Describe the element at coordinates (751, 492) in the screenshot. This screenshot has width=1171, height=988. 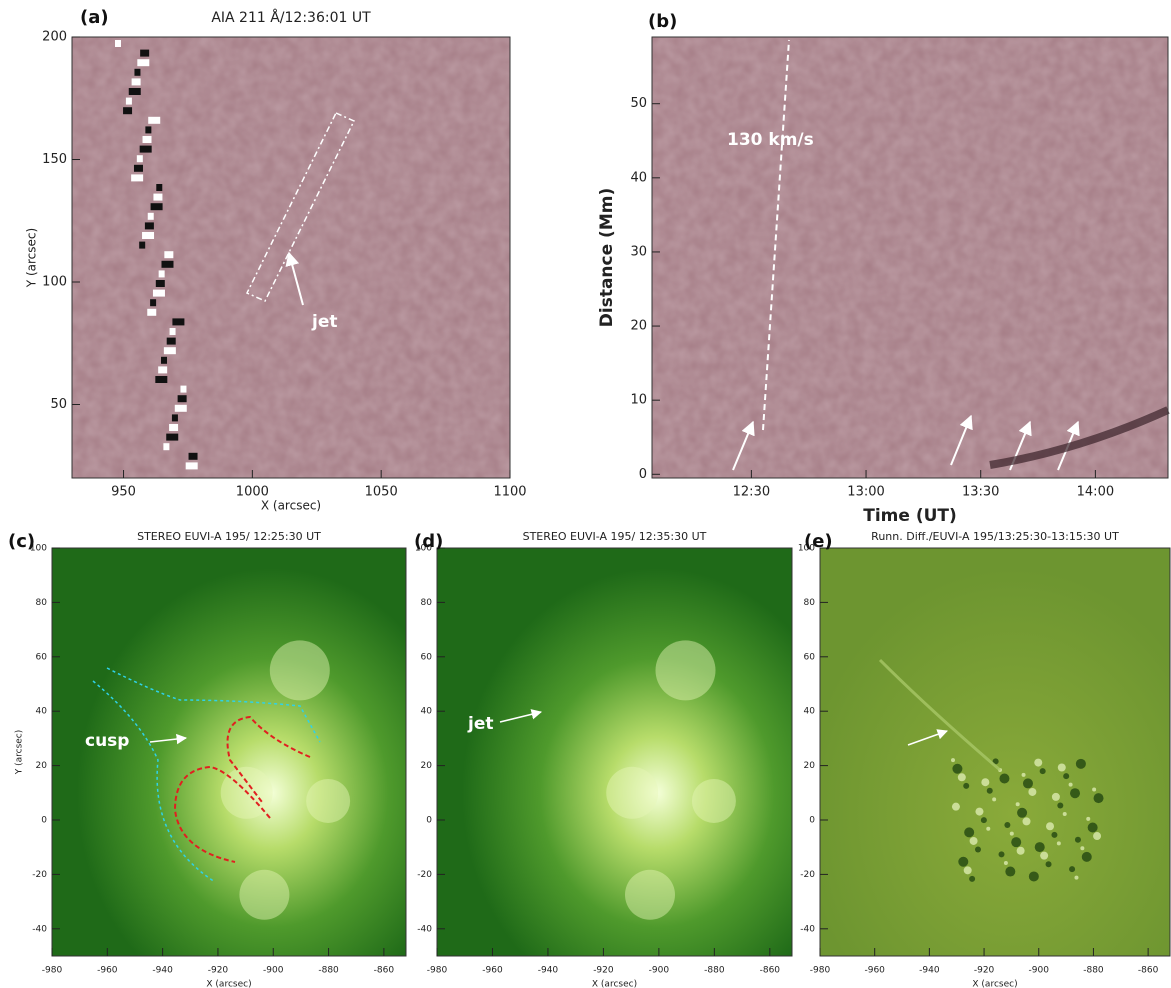
I see `x-tick-label: 12:30` at that location.